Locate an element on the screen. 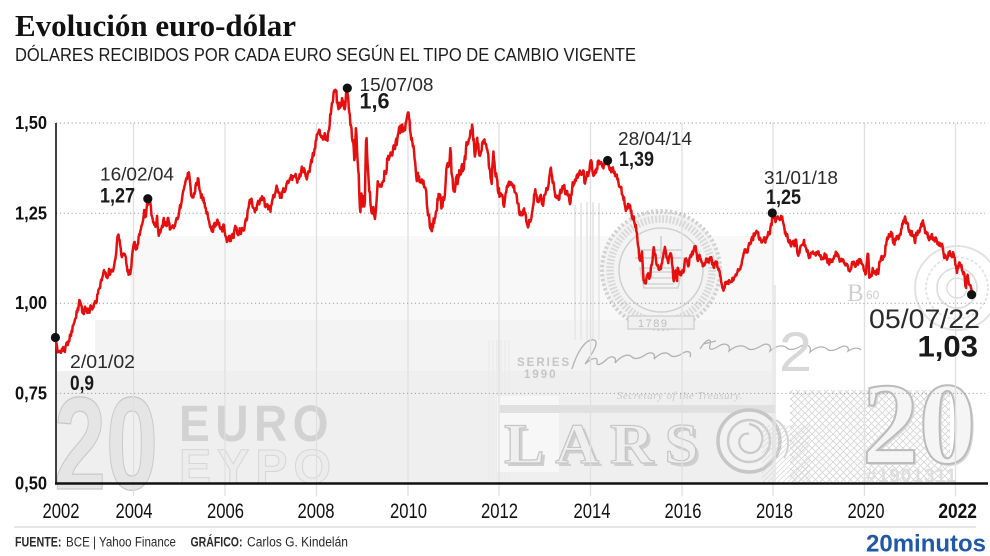  svg-text: 20minutos is located at coordinates (926, 543).